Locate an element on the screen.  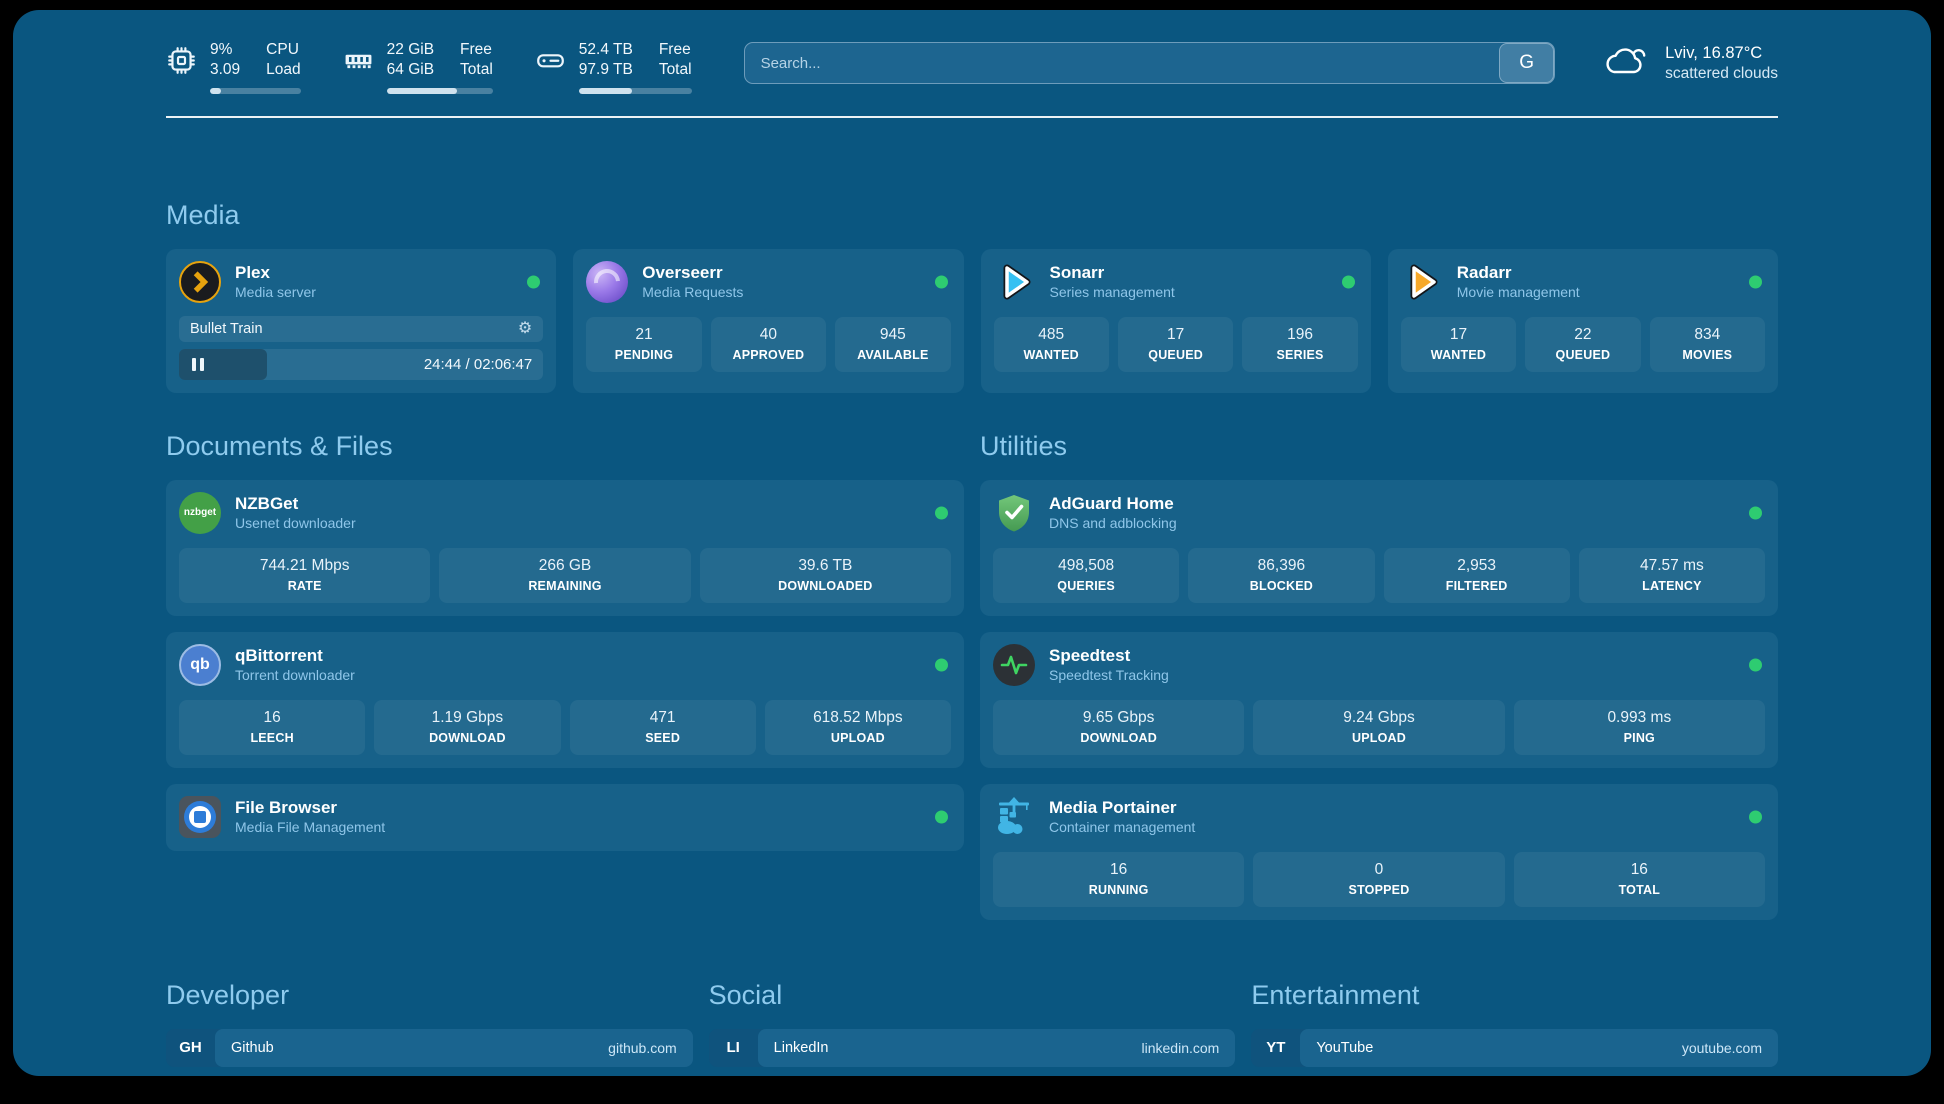
service-description: Series management is located at coordinates (1112, 292).